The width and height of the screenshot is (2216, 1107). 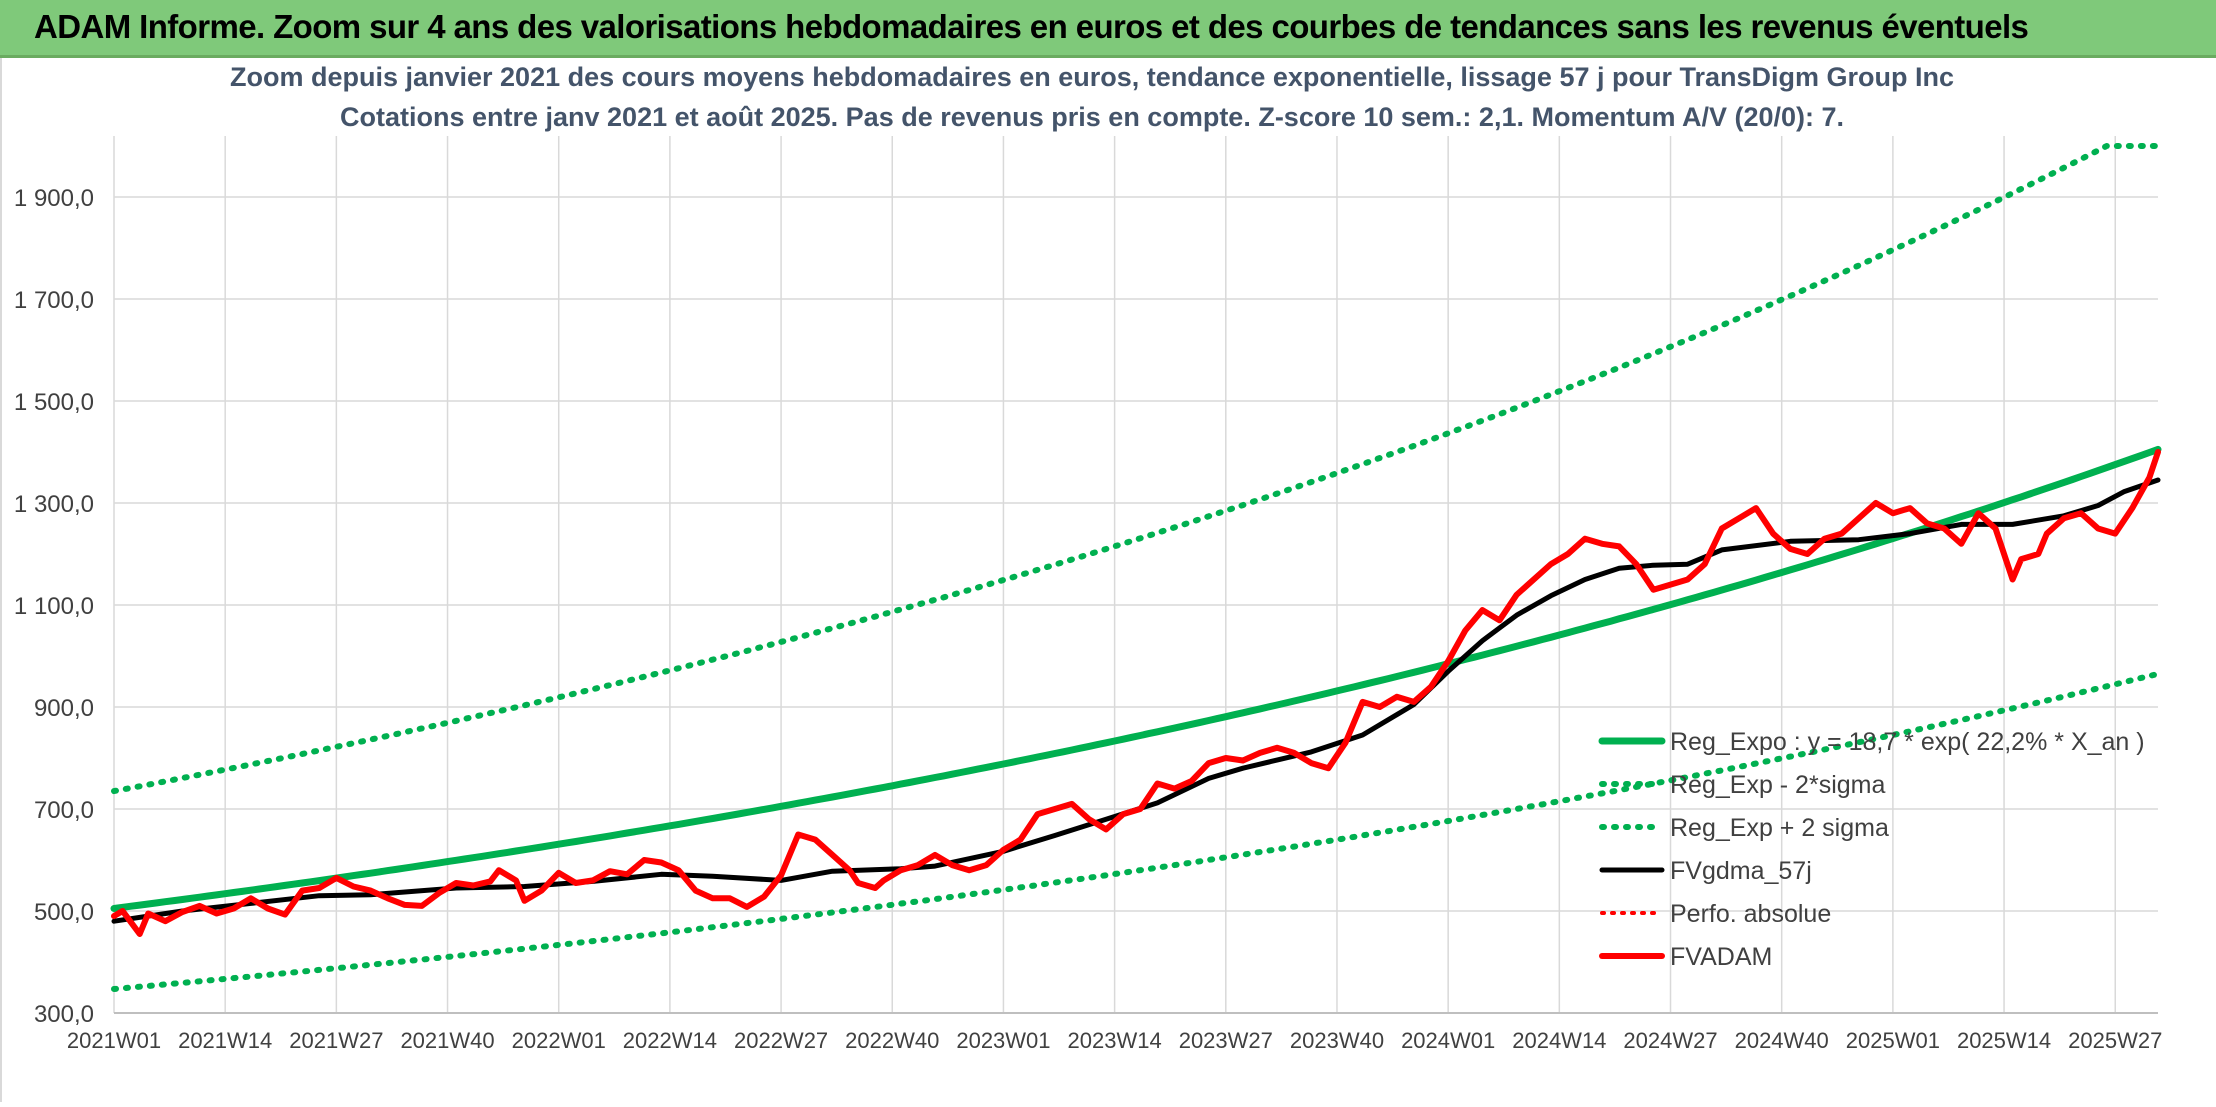 What do you see at coordinates (1779, 828) in the screenshot?
I see `legend-label-2: Reg_Exp + 2 sigma` at bounding box center [1779, 828].